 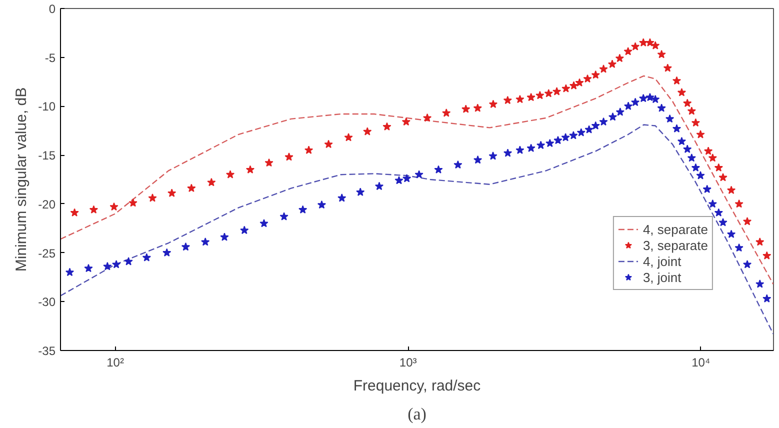 What do you see at coordinates (701, 363) in the screenshot?
I see `x-tick-label: 10⁴` at bounding box center [701, 363].